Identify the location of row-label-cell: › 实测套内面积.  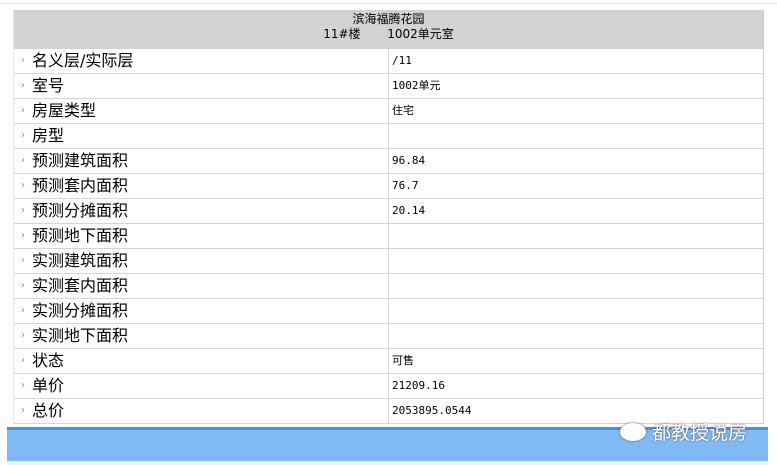
(201, 286).